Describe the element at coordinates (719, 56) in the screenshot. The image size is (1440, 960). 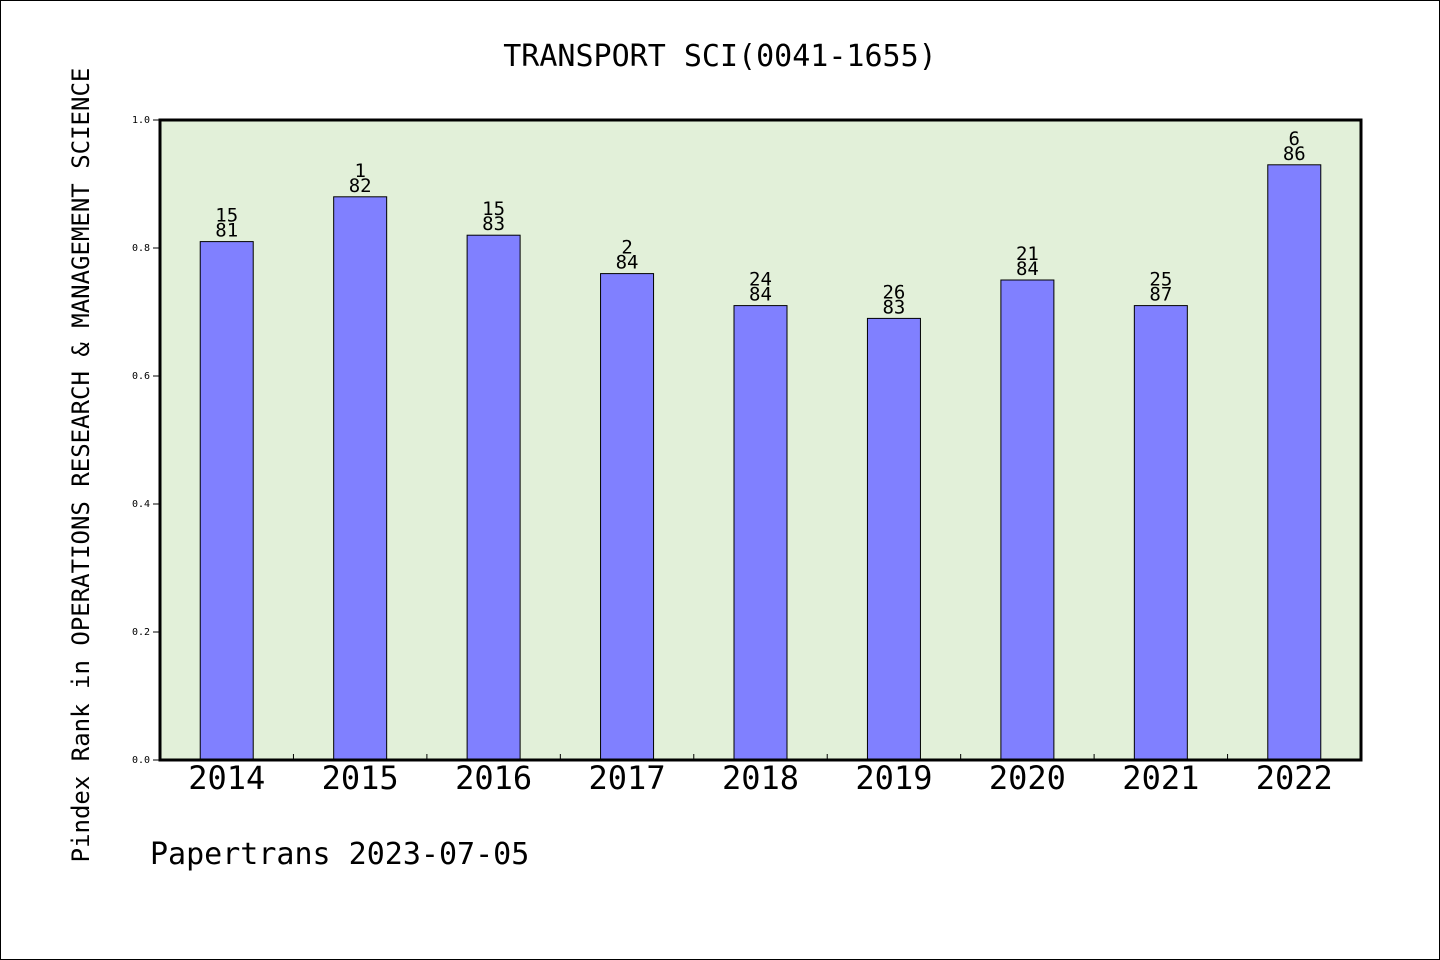
I see `chart-title: TRANSPORT SCI(0041-1655)` at that location.